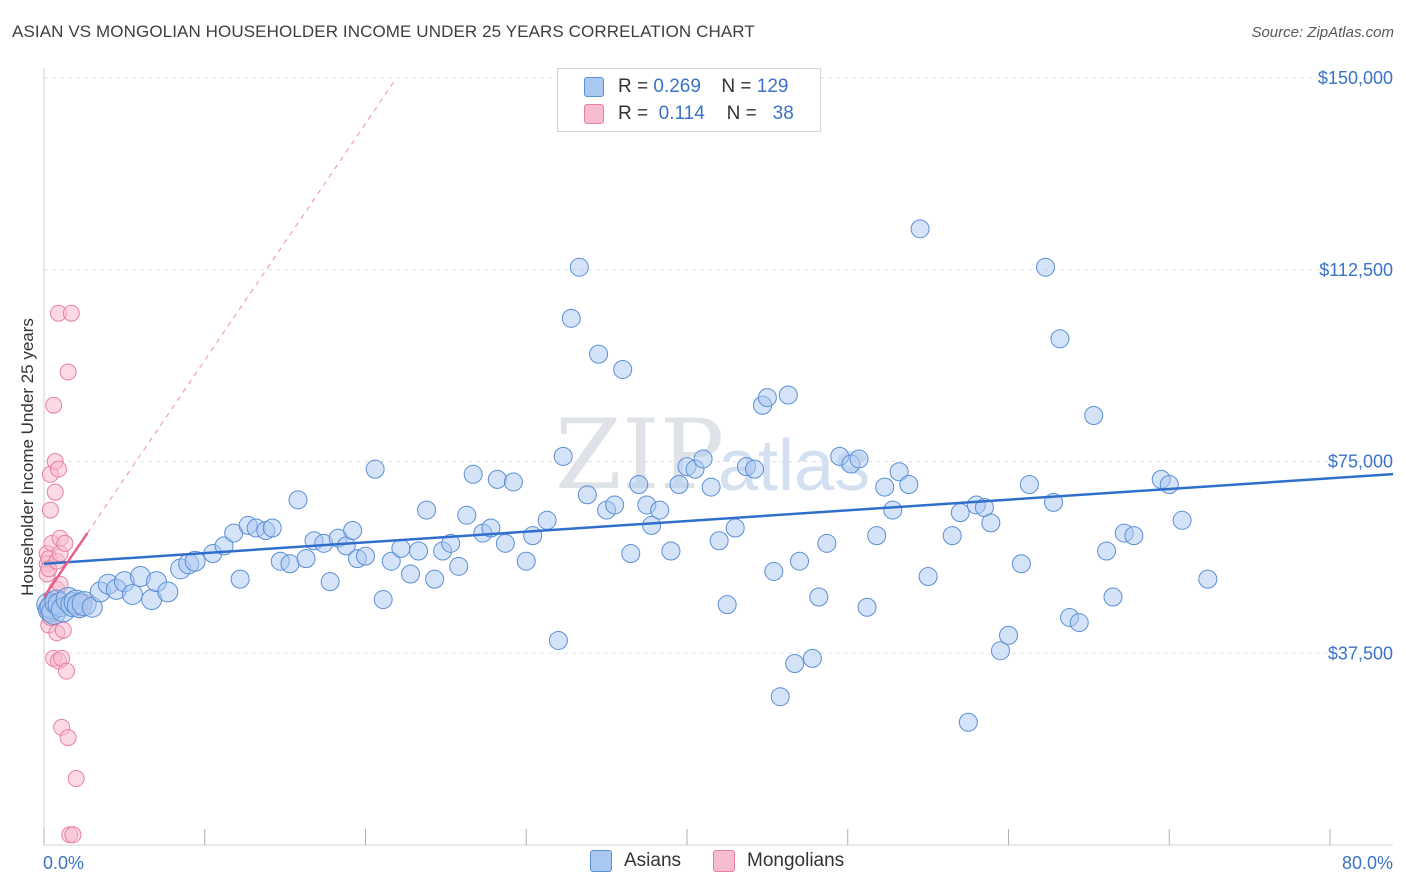 The image size is (1406, 892). I want to click on legend-r-label: R =, so click(633, 113).